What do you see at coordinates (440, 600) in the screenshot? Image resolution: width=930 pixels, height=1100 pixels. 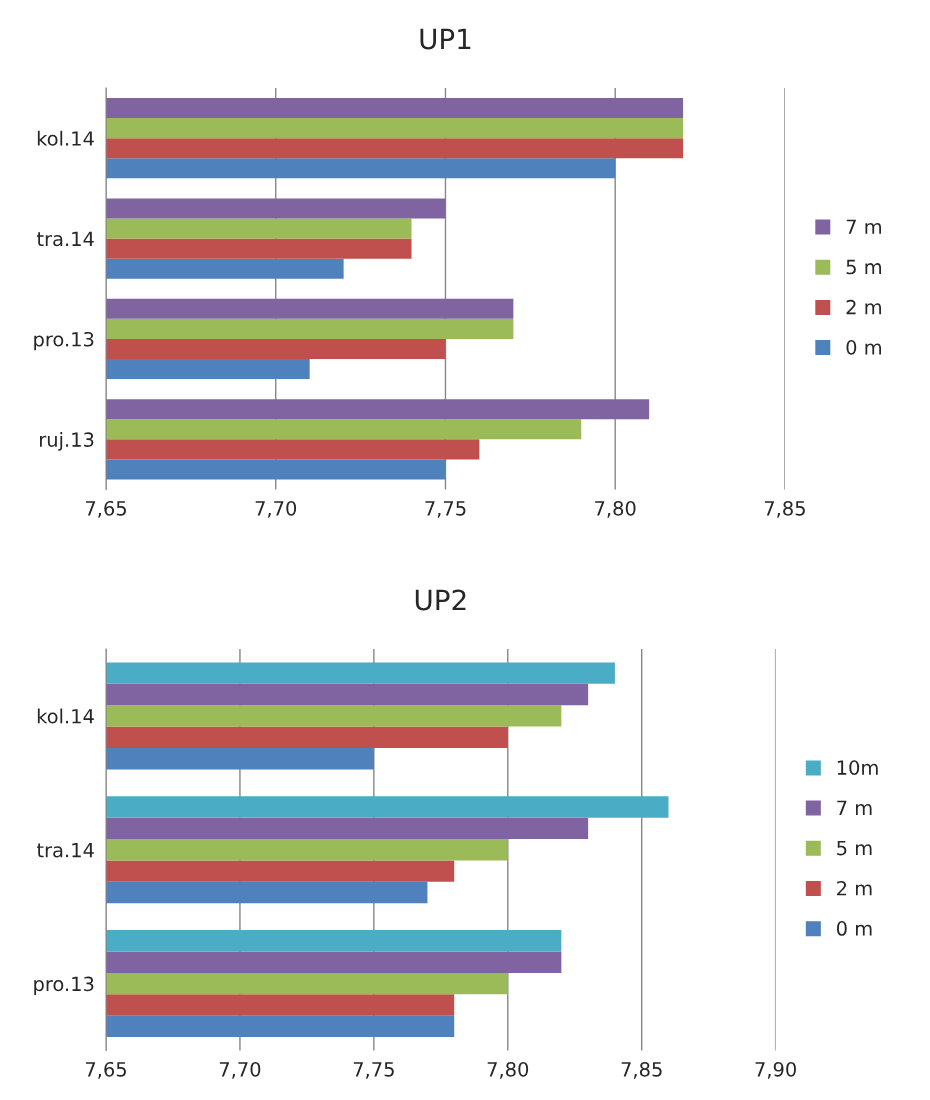 I see `chart-title: UP2` at bounding box center [440, 600].